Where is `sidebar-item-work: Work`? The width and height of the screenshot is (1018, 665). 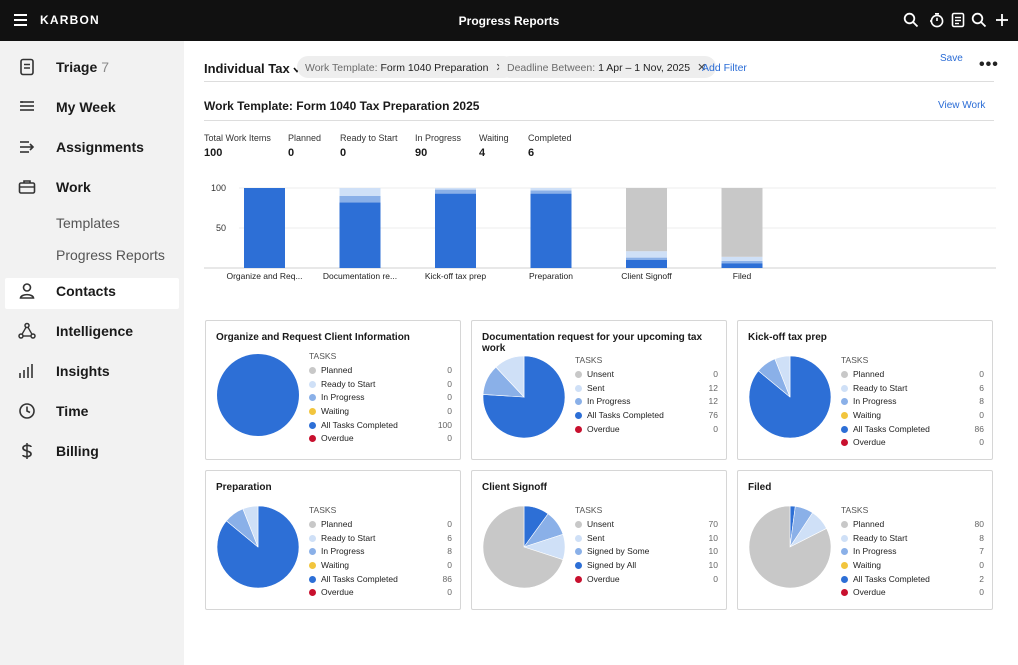 sidebar-item-work: Work is located at coordinates (92, 187).